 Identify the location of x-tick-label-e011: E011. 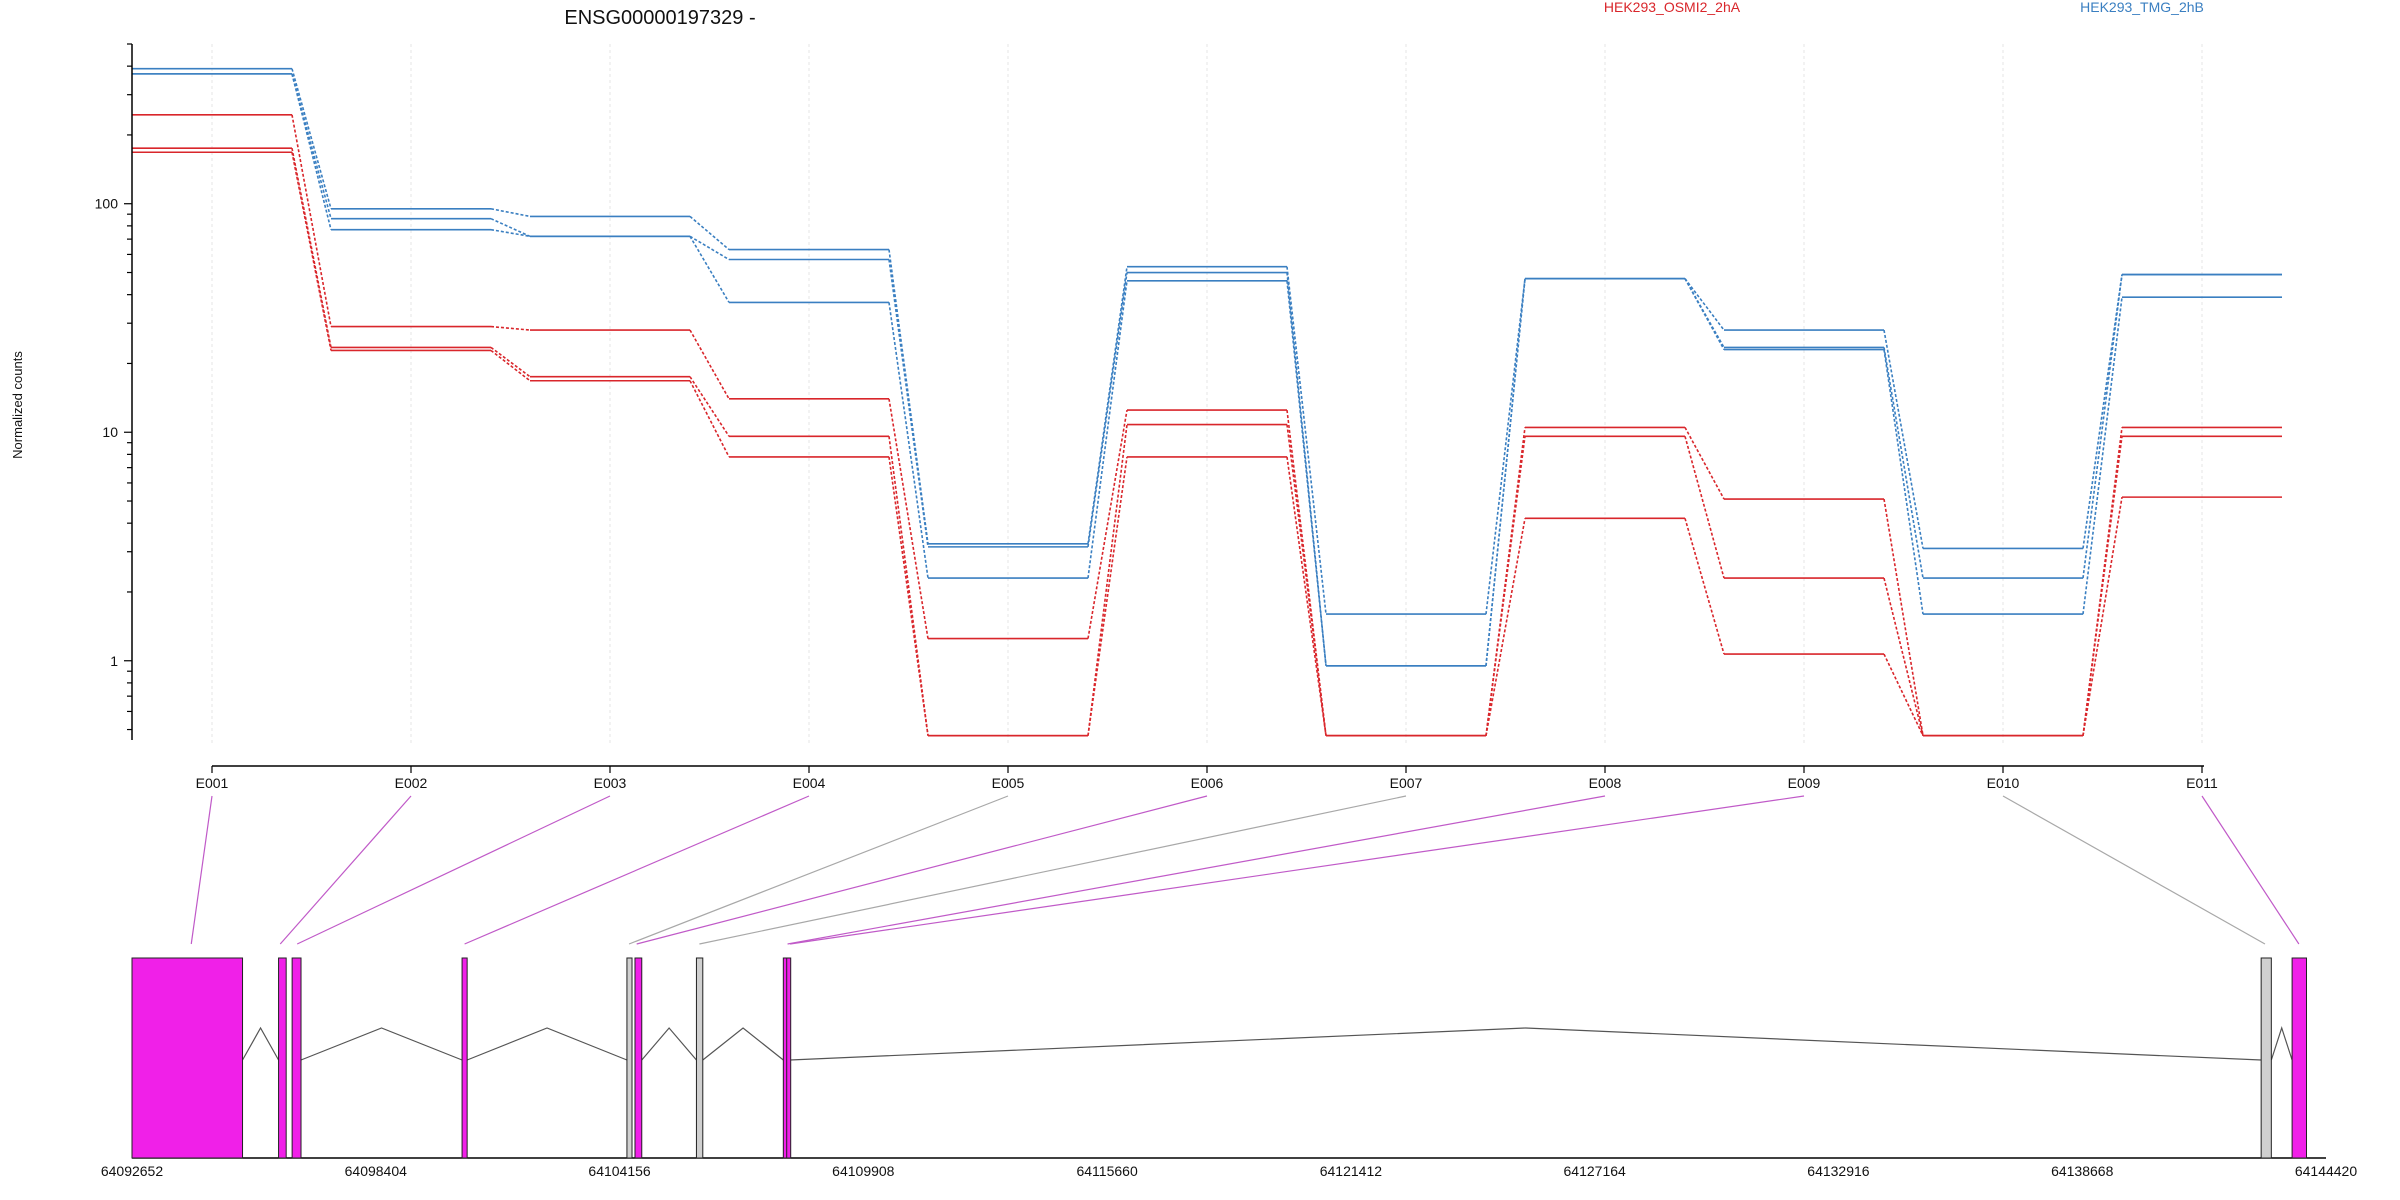
(2202, 783).